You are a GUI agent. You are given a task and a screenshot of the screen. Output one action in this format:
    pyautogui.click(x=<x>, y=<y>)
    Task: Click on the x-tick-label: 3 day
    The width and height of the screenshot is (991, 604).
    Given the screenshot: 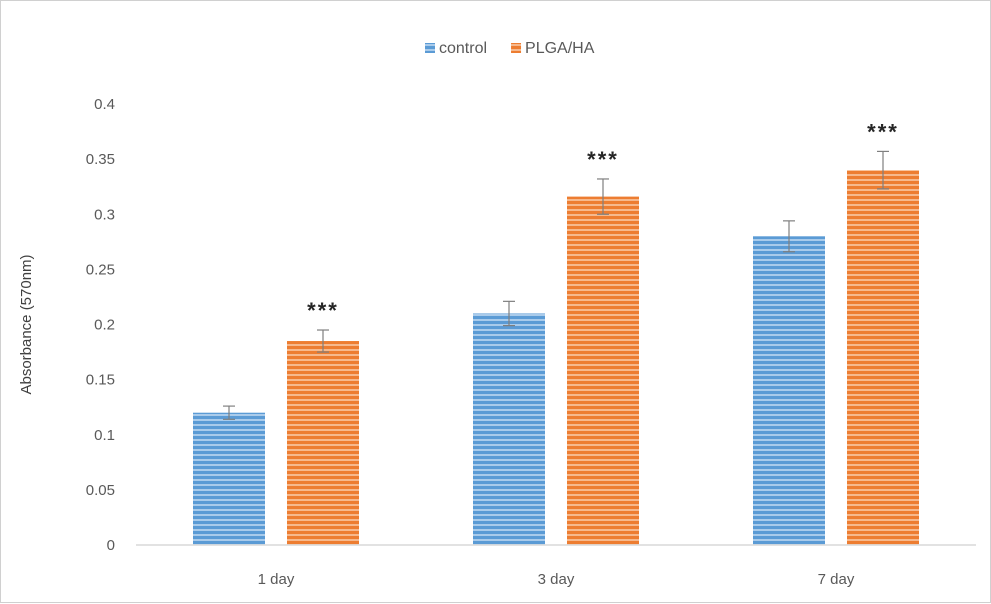 What is the action you would take?
    pyautogui.click(x=556, y=579)
    